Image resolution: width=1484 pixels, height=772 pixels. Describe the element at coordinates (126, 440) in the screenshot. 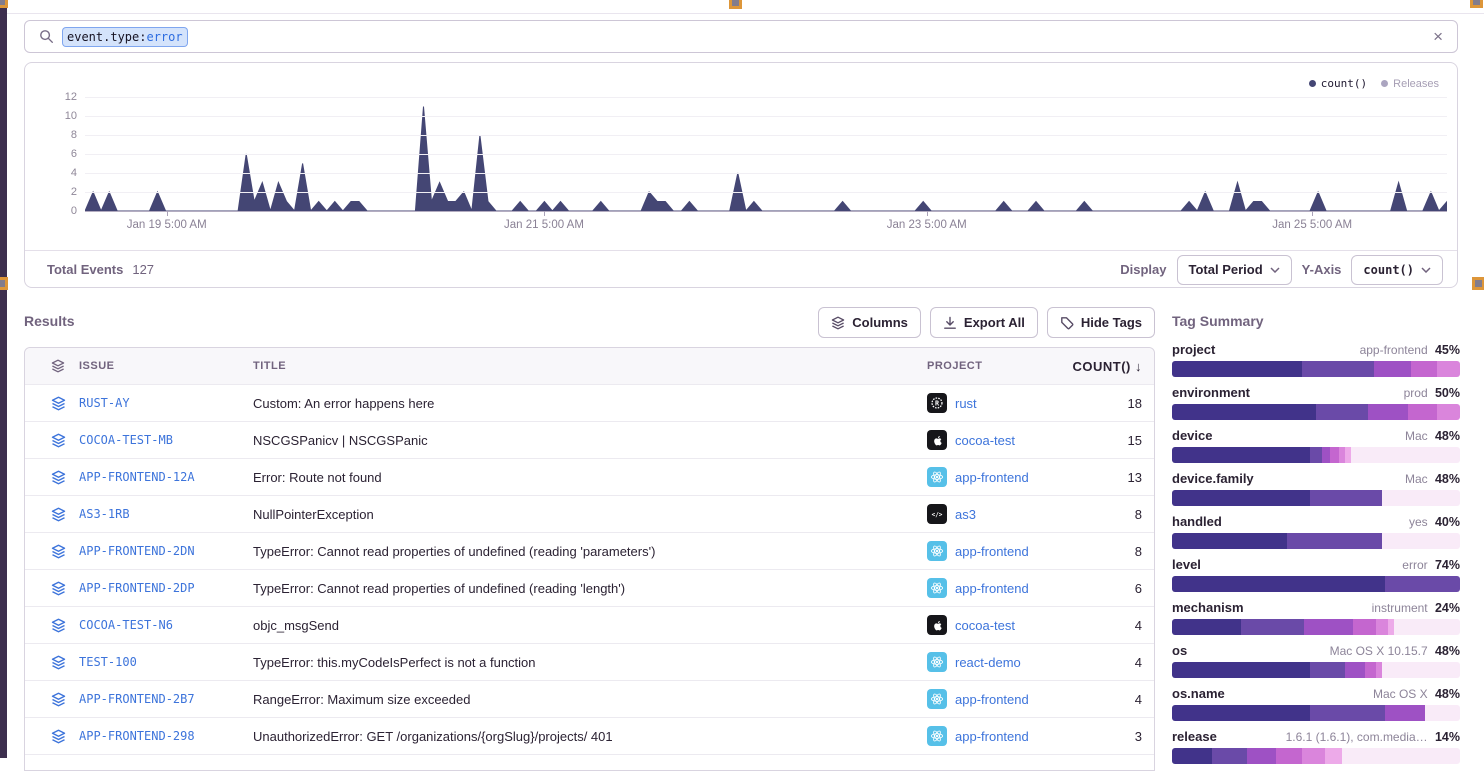

I see `issue-link: COCOA-TEST-MB` at that location.